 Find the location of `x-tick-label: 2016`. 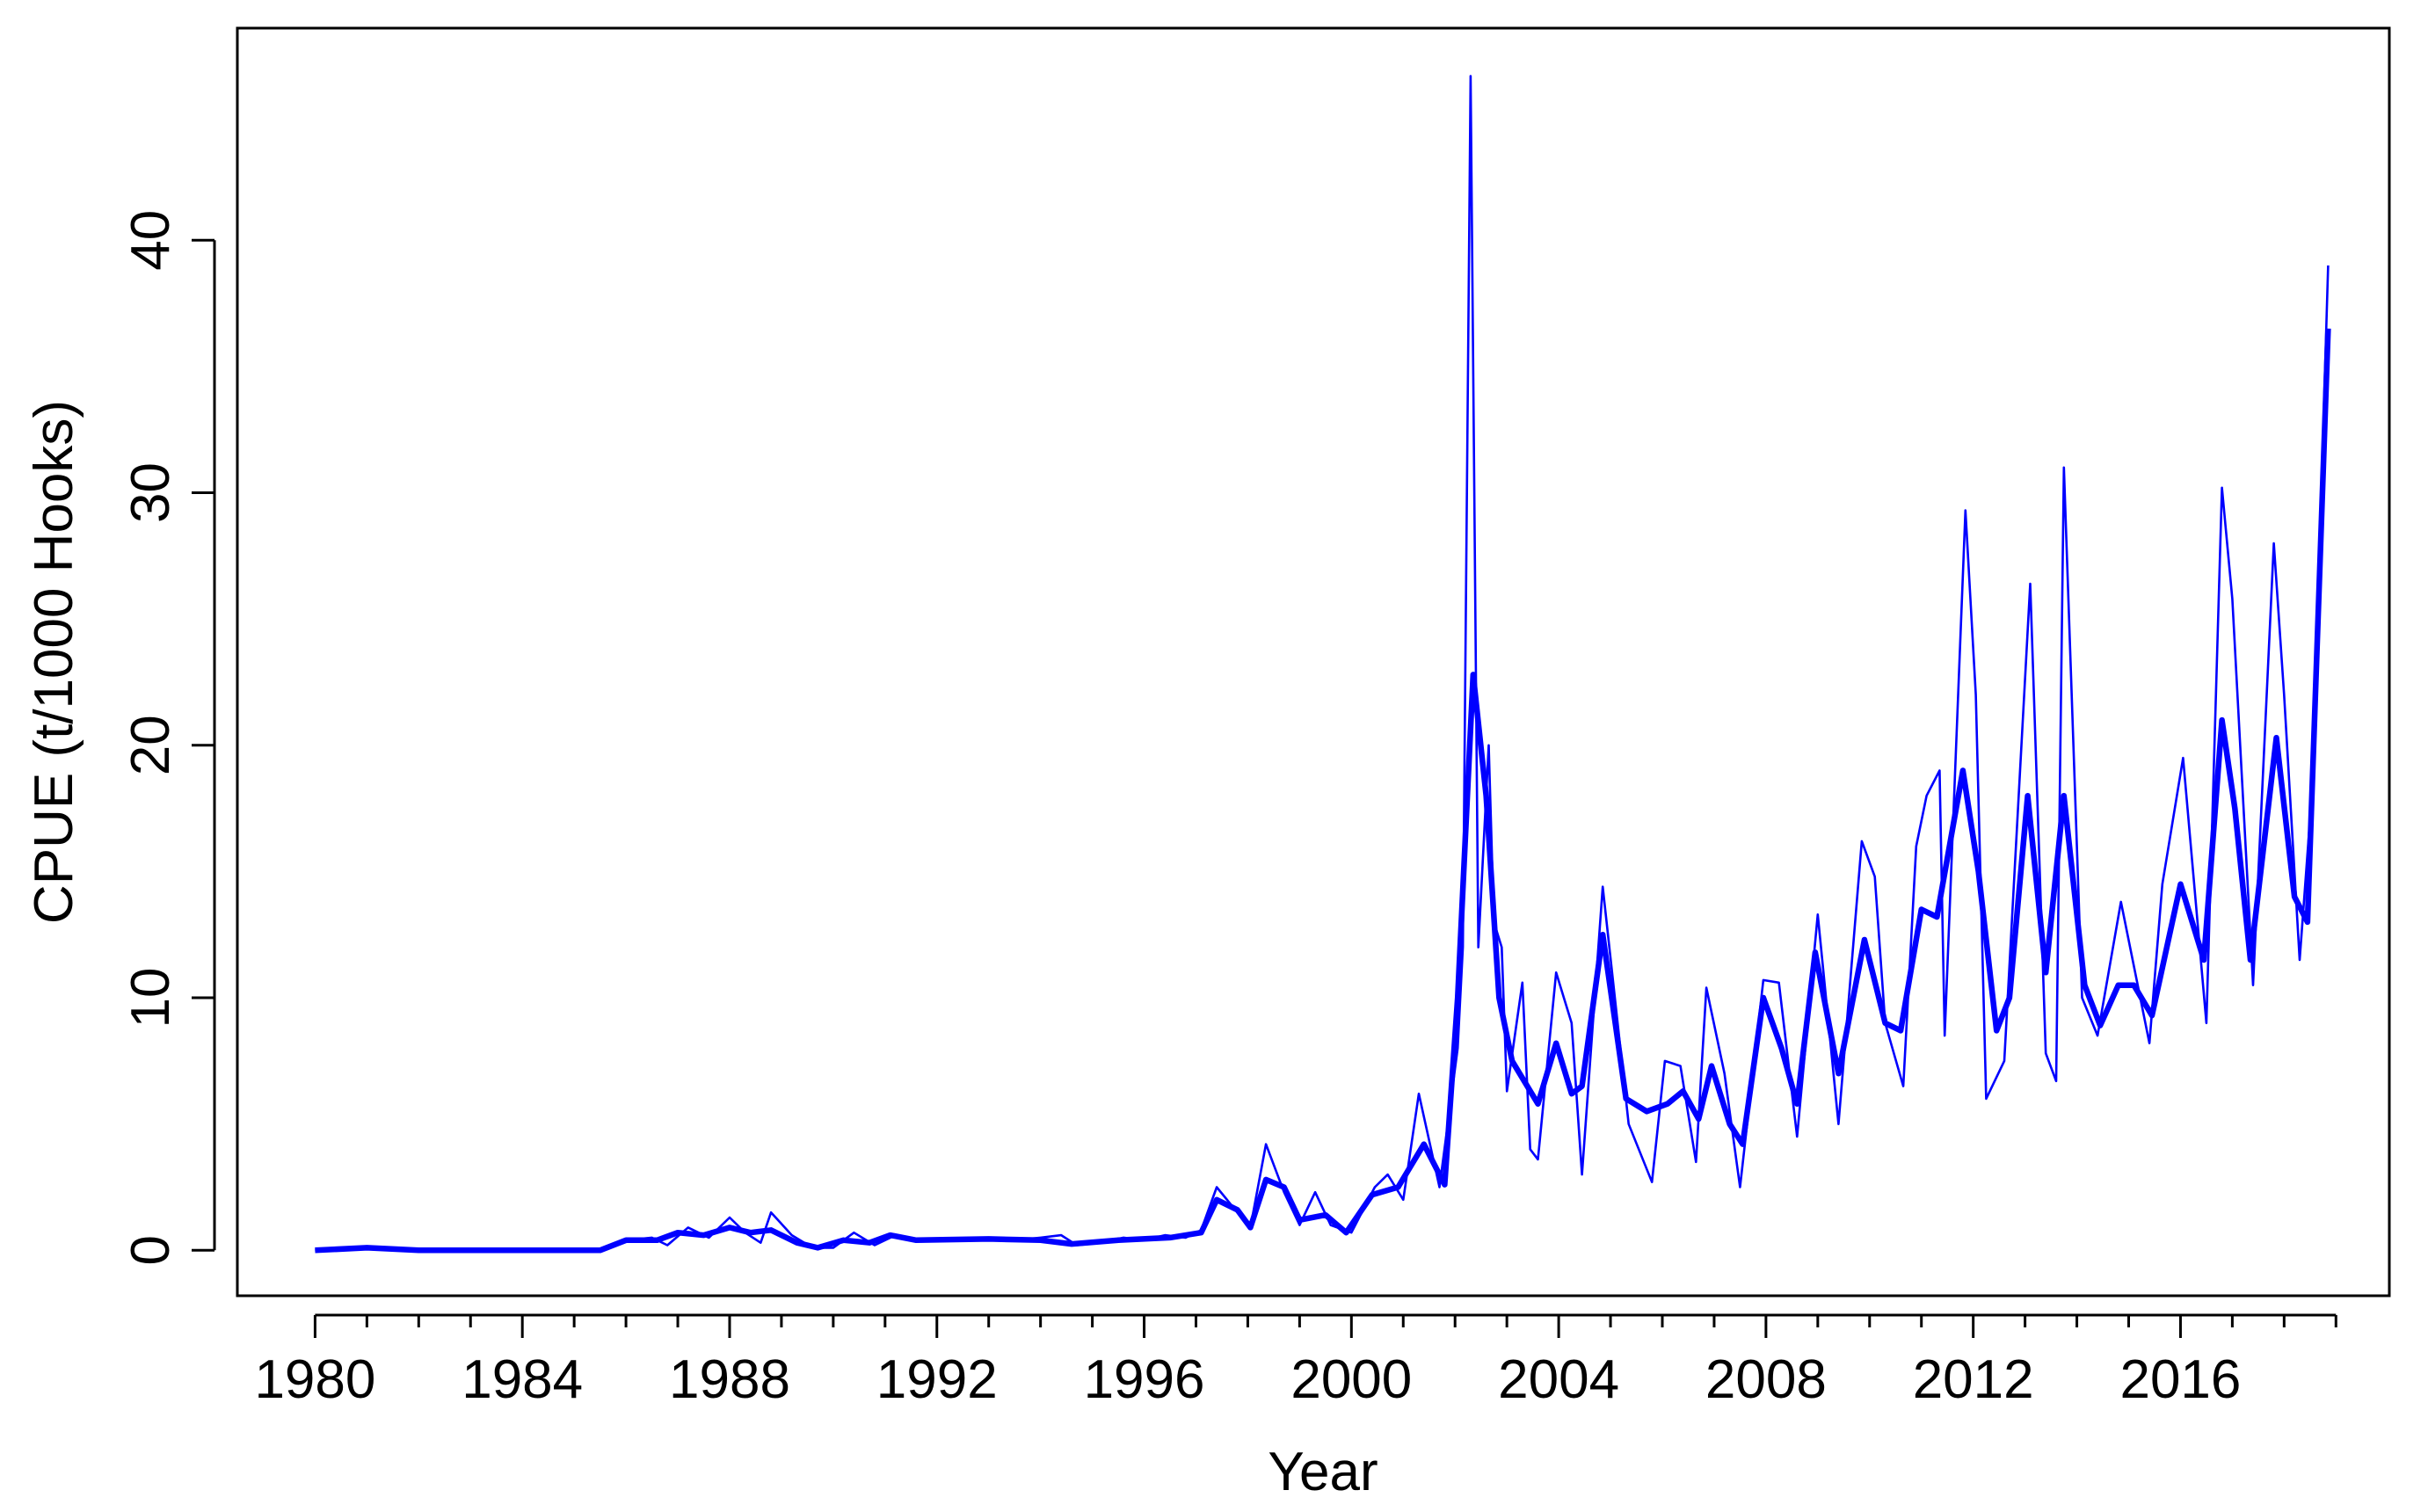

x-tick-label: 2016 is located at coordinates (2180, 1380).